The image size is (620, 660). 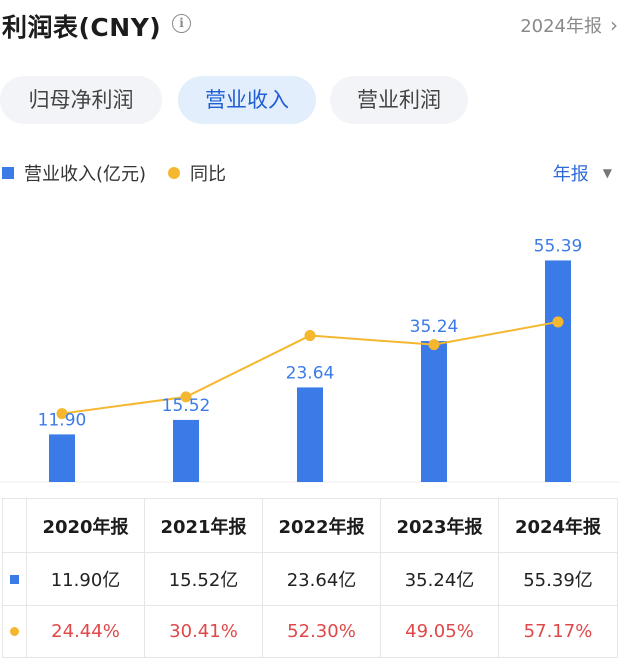 What do you see at coordinates (247, 100) in the screenshot?
I see `tab-revenue: 营业收入` at bounding box center [247, 100].